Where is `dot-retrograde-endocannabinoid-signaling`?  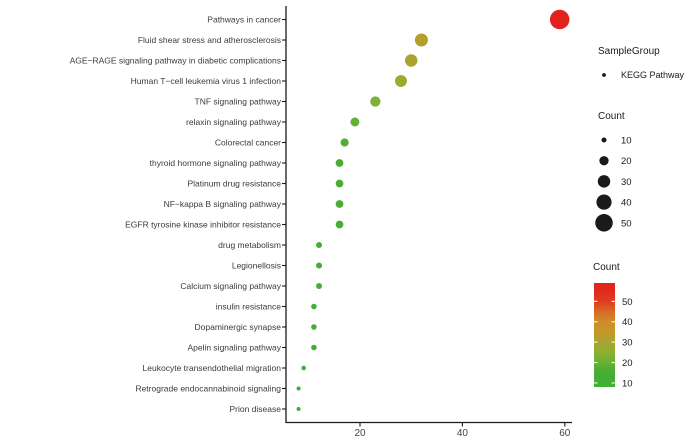
dot-retrograde-endocannabinoid-signaling is located at coordinates (298, 388).